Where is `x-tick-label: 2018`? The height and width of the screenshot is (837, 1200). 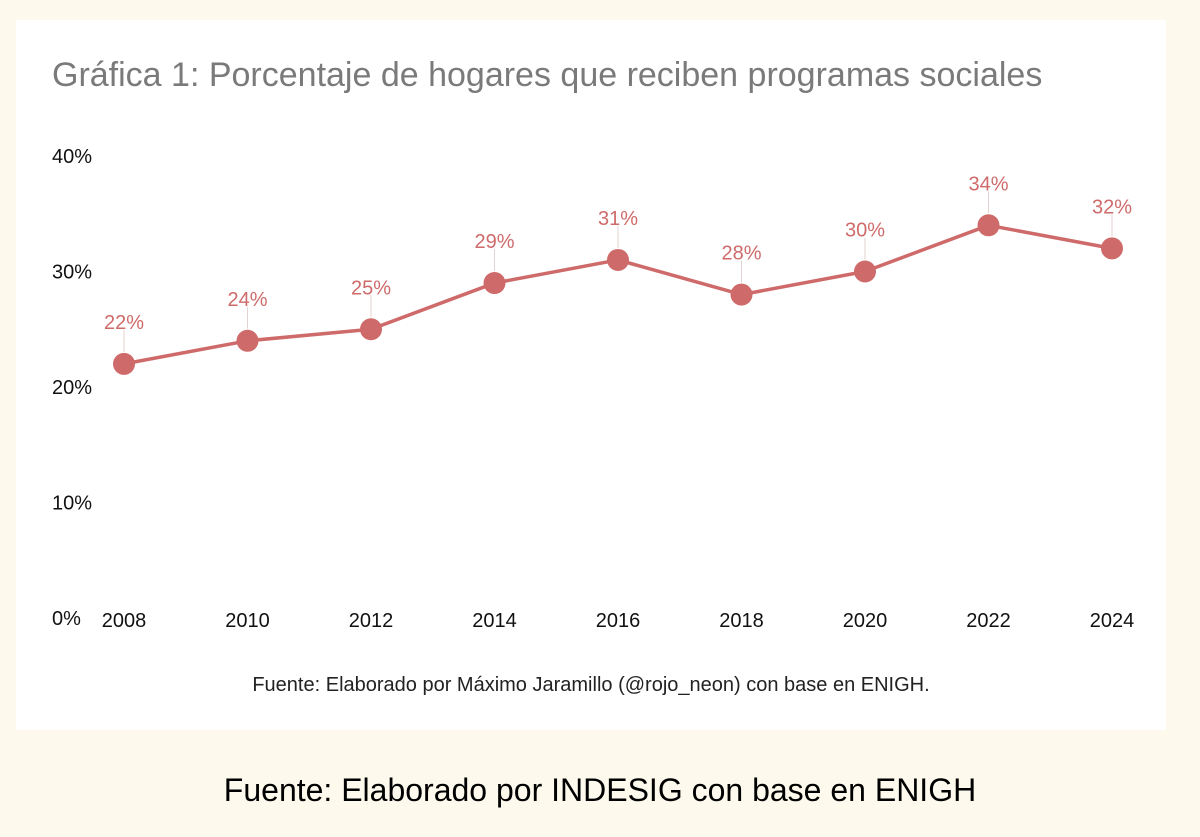 x-tick-label: 2018 is located at coordinates (741, 621).